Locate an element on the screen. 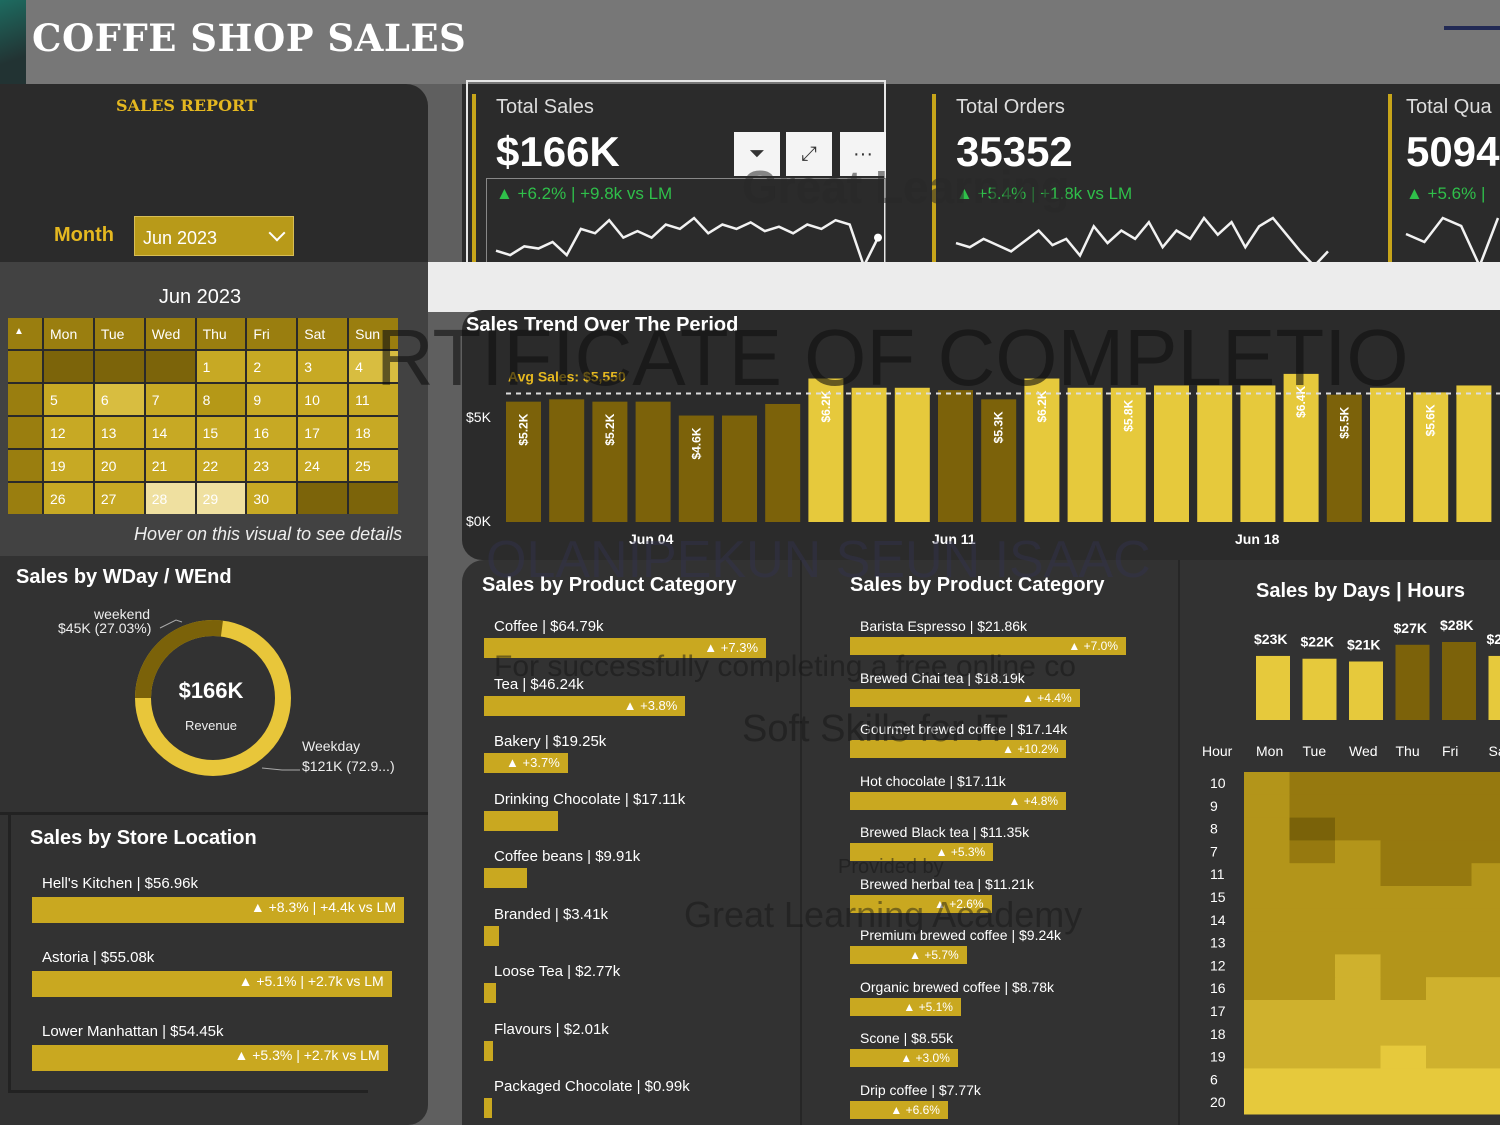  wday-donut-chart is located at coordinates (214, 684).